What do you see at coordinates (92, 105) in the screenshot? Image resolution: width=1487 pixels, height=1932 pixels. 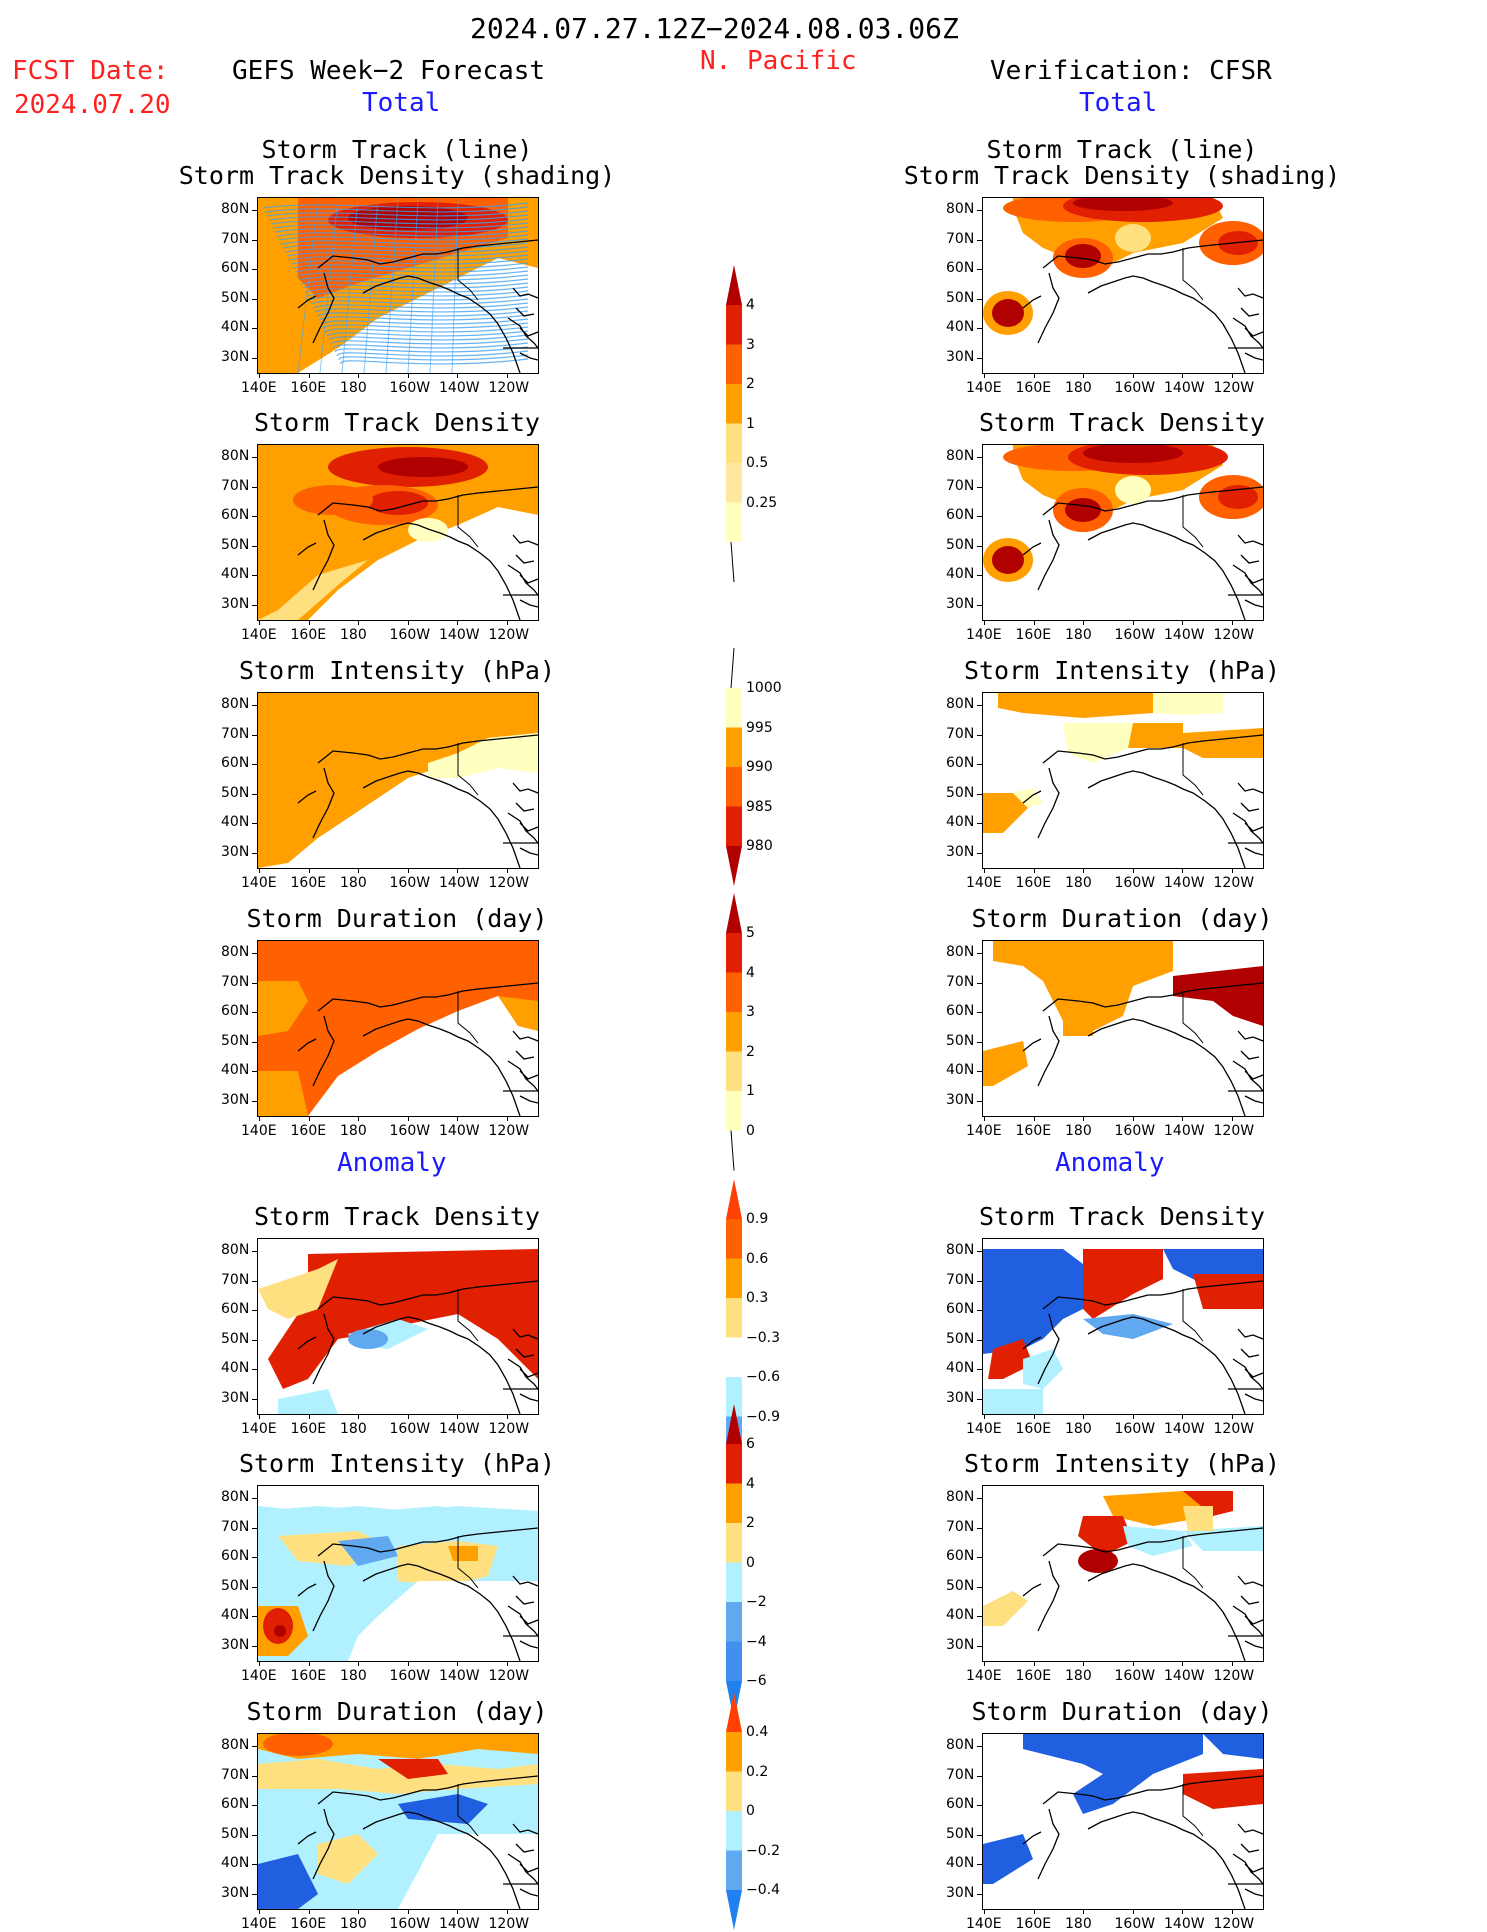 I see `fcst-date-value: 2024.07.20` at bounding box center [92, 105].